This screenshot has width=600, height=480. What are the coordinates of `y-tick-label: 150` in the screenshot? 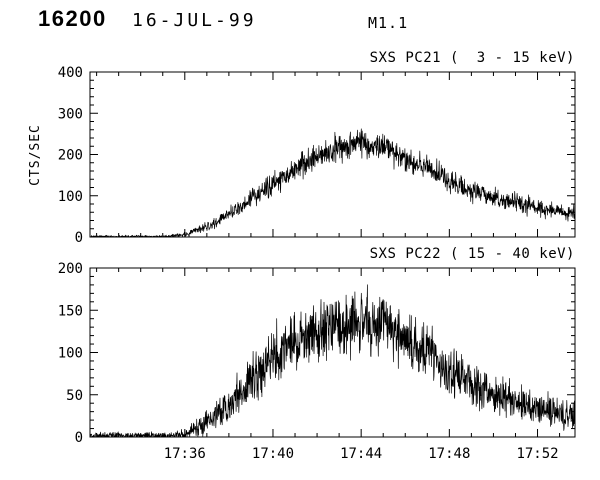 It's located at (70, 311).